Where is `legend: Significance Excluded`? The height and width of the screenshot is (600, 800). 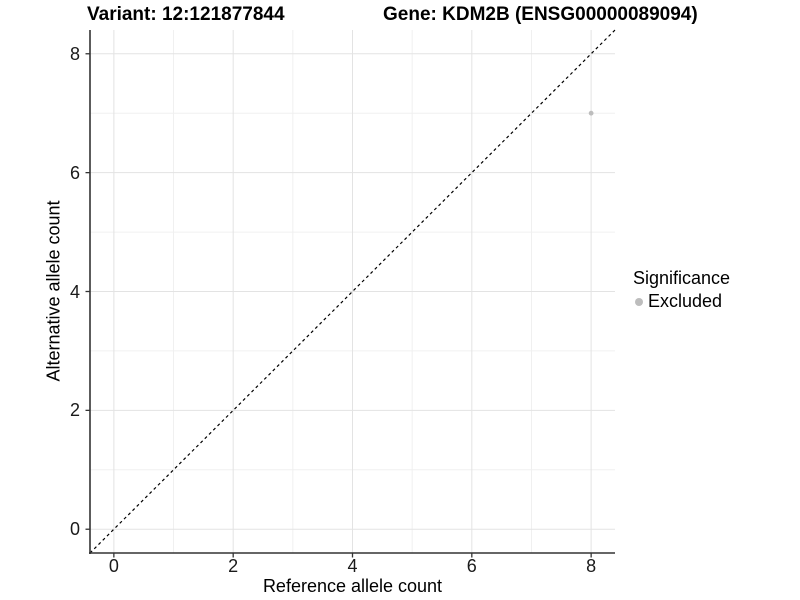
legend: Significance Excluded is located at coordinates (681, 290).